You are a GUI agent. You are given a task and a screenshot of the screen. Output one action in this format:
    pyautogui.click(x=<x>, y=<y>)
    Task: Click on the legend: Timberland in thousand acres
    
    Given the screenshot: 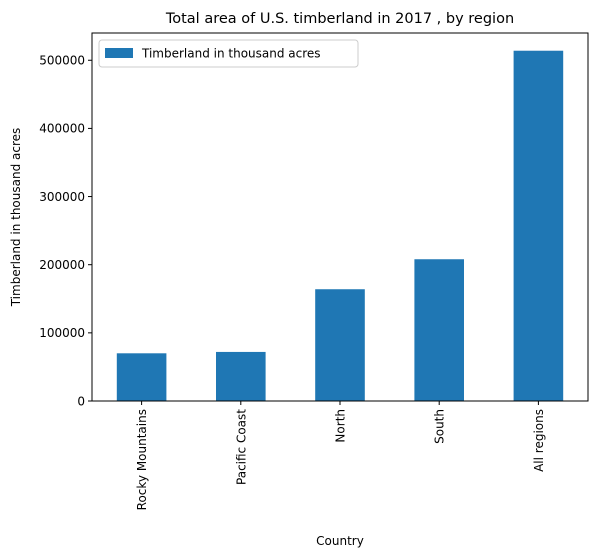 What is the action you would take?
    pyautogui.click(x=228, y=53)
    